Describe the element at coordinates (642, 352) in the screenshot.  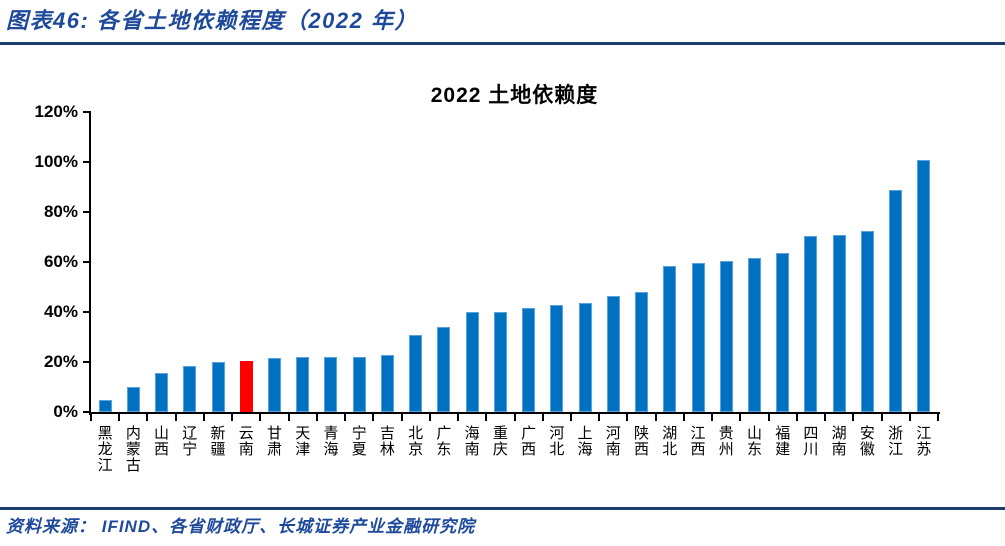
I see `bar-陕西` at that location.